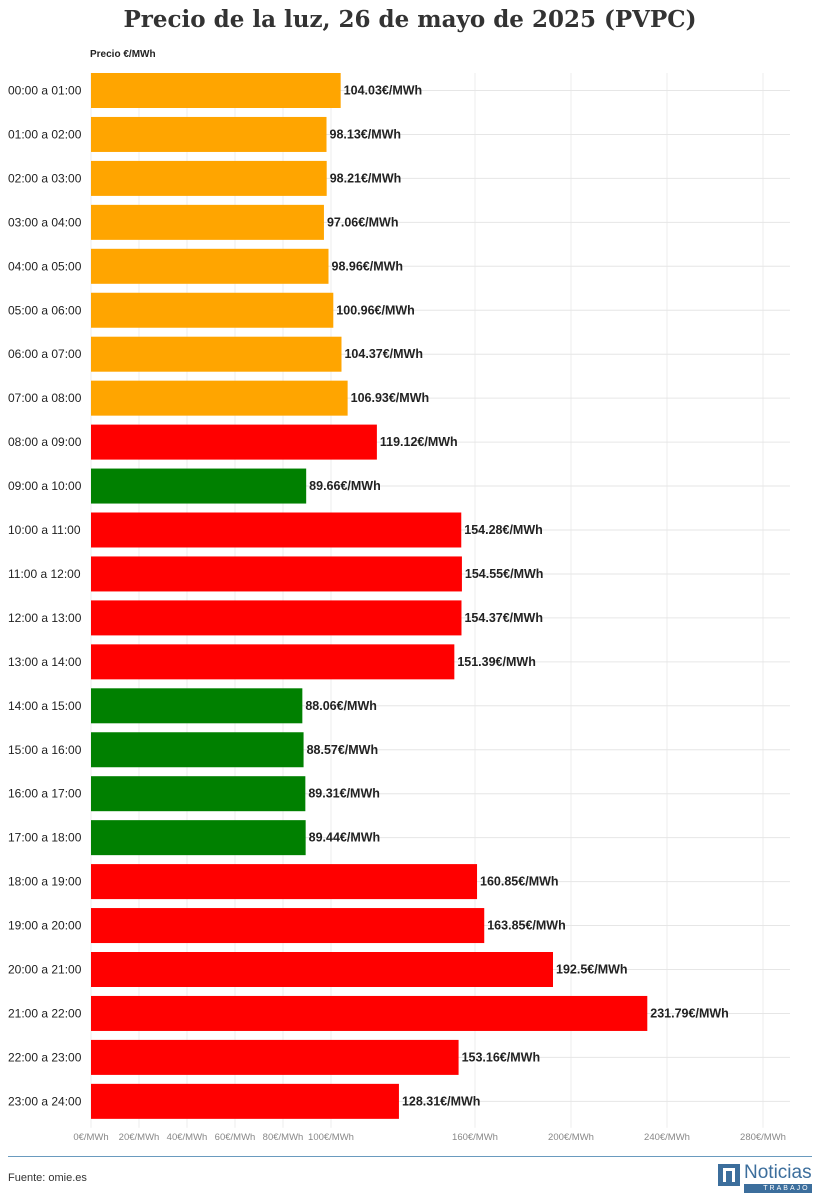 The width and height of the screenshot is (820, 1202). What do you see at coordinates (410, 1156) in the screenshot?
I see `footer-divider` at bounding box center [410, 1156].